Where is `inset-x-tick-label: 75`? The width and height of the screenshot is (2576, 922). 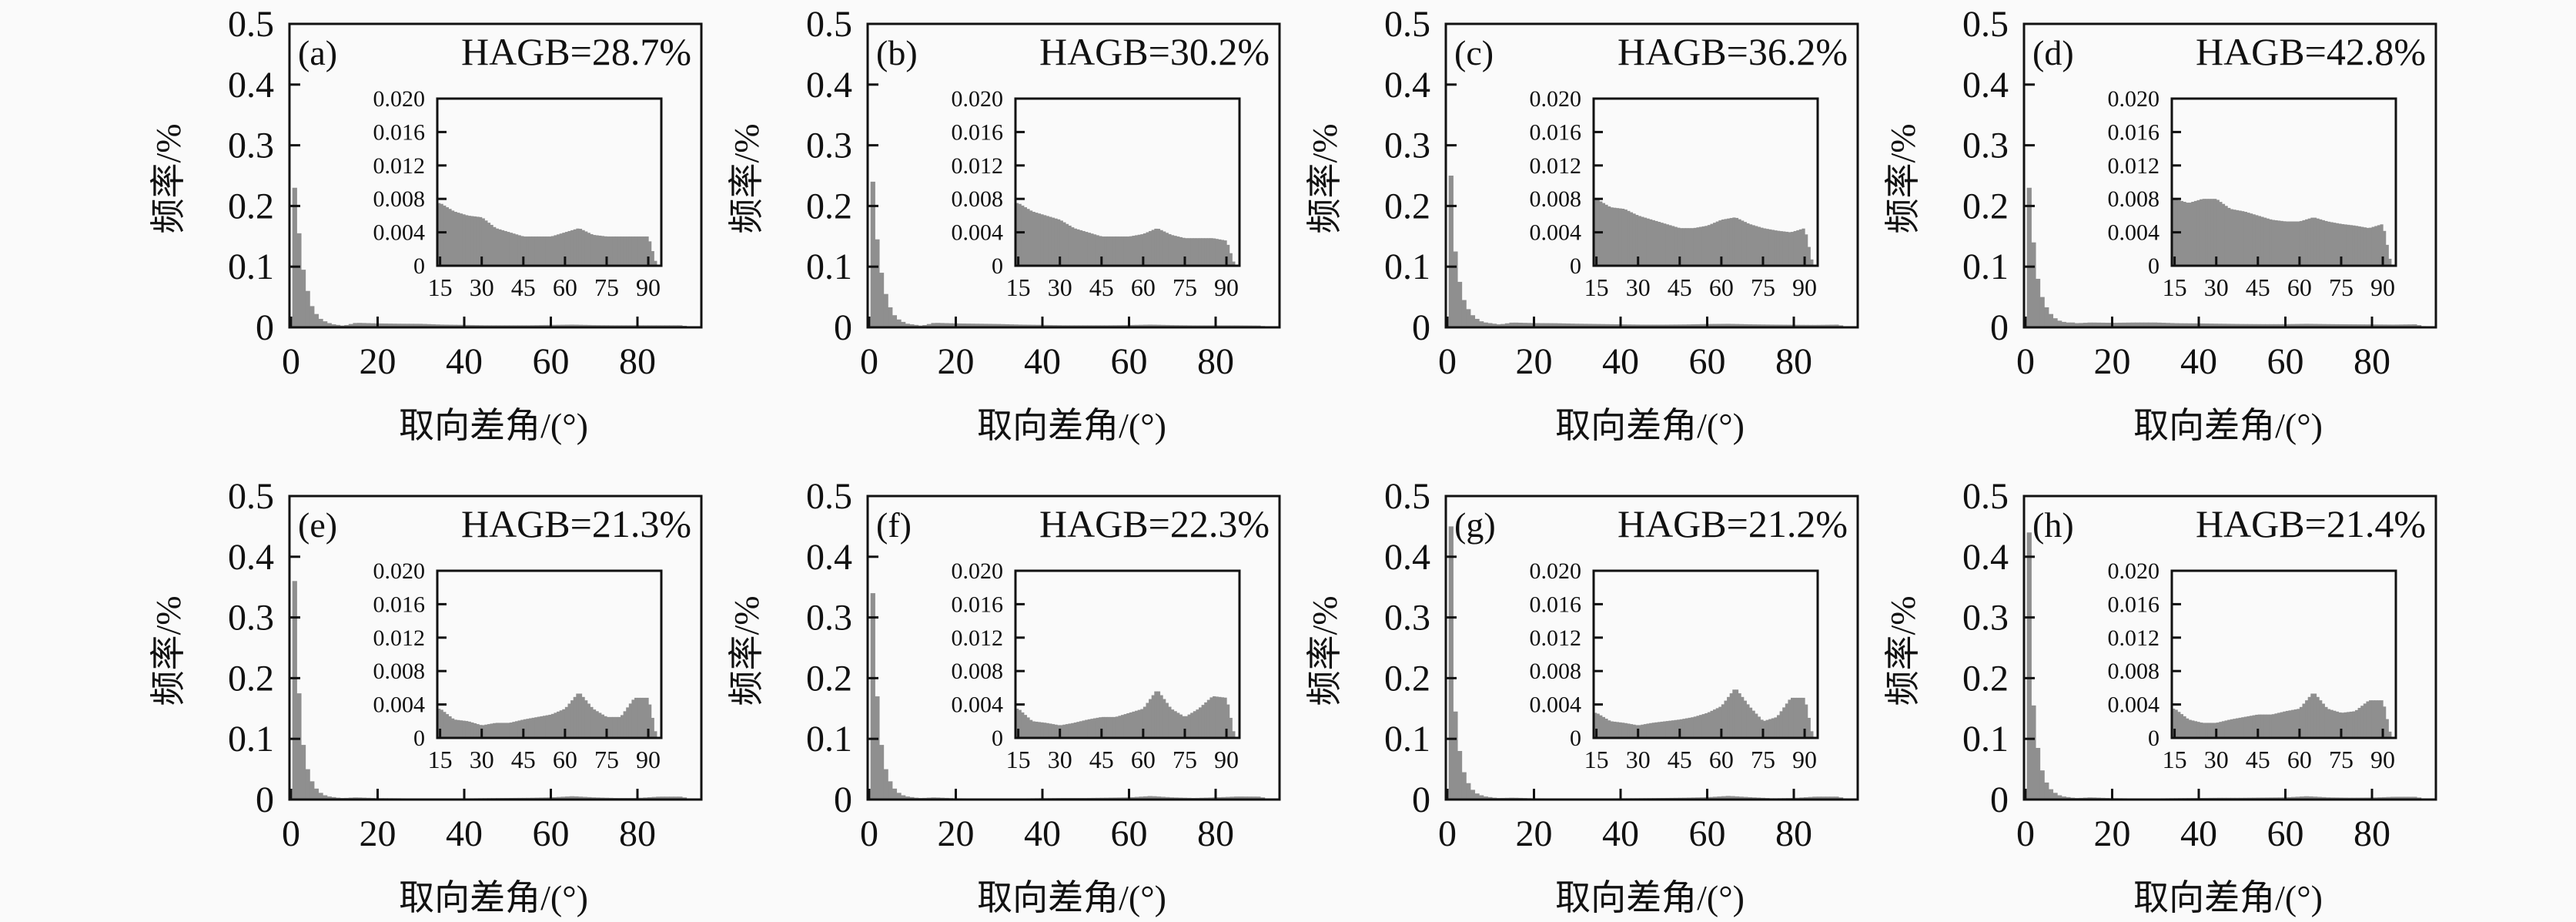
inset-x-tick-label: 75 is located at coordinates (2341, 759).